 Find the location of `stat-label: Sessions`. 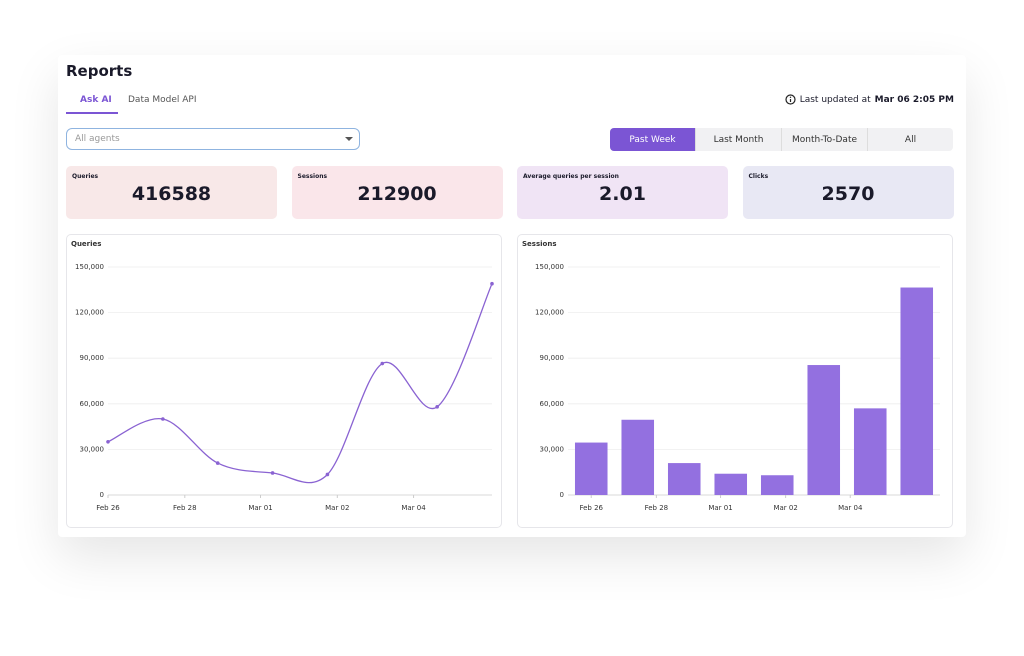

stat-label: Sessions is located at coordinates (312, 176).